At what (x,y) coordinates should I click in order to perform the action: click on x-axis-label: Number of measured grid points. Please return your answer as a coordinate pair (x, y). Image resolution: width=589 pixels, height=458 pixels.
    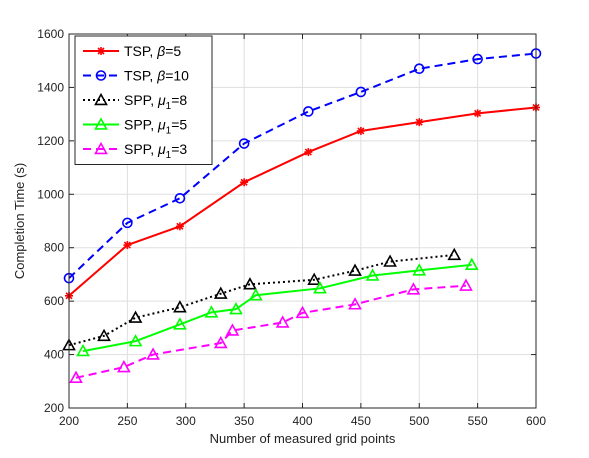
    Looking at the image, I should click on (303, 438).